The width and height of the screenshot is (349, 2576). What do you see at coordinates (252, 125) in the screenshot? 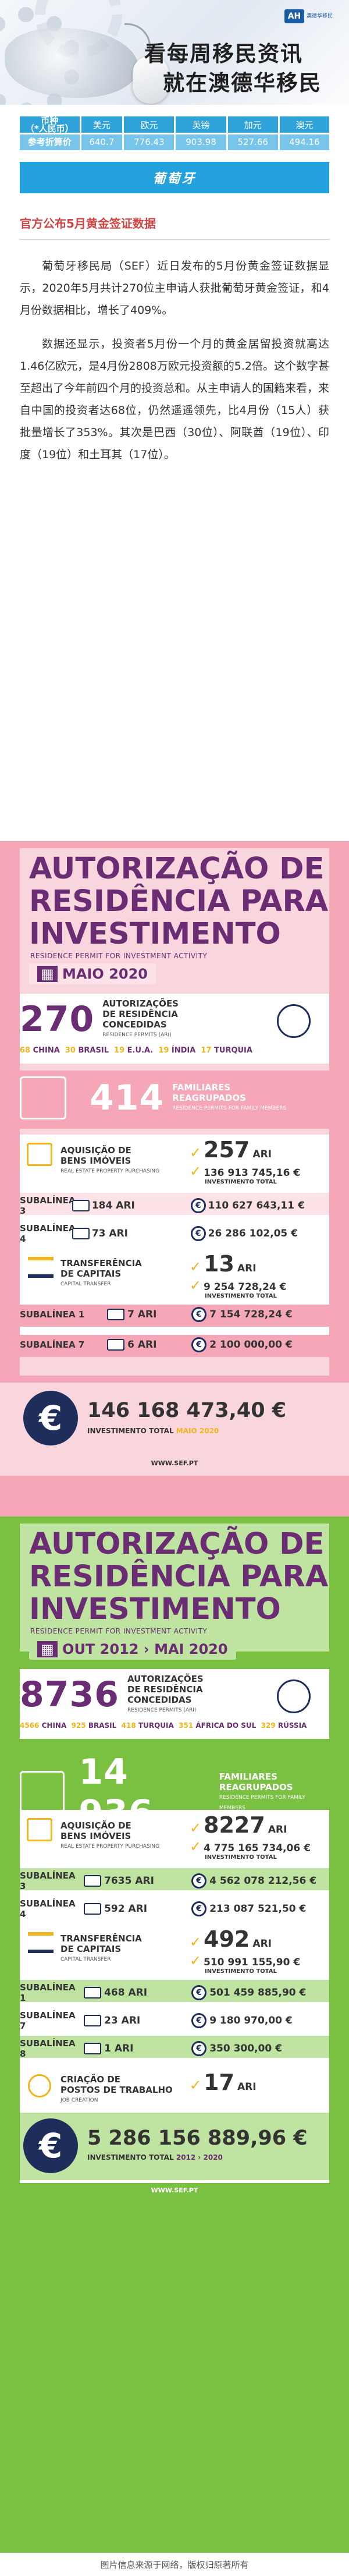
I see `rate-header: 加元` at bounding box center [252, 125].